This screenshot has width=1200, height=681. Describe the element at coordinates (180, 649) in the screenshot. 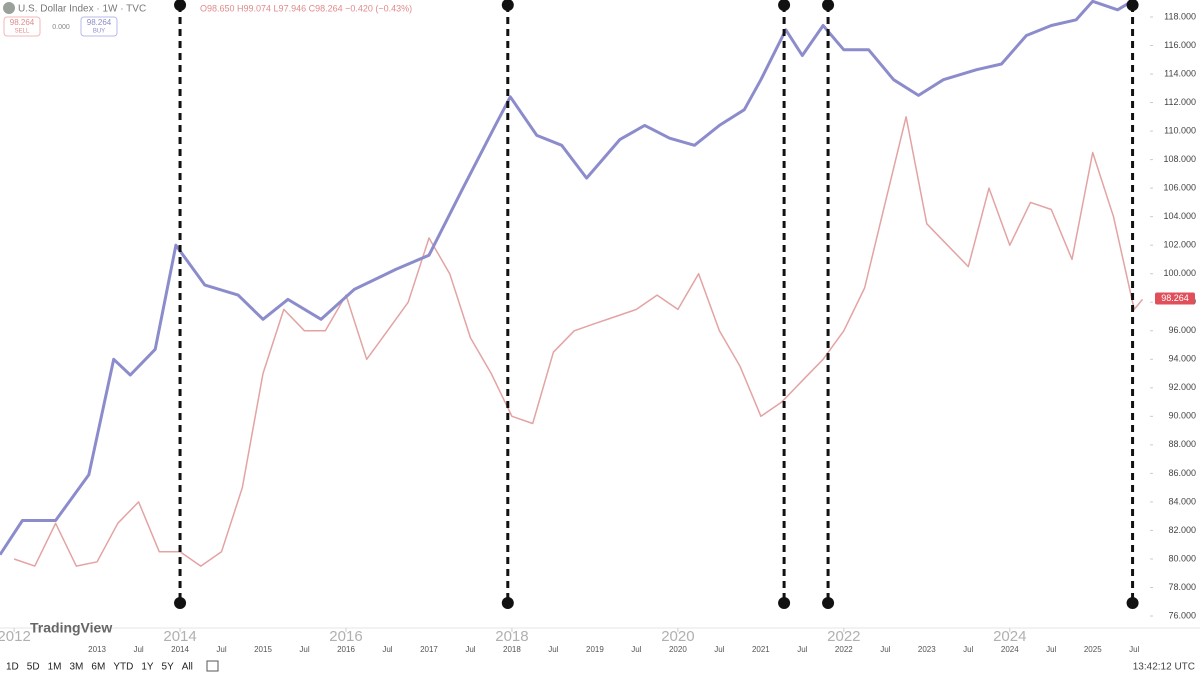

I see `x-tick-label: 2014` at that location.